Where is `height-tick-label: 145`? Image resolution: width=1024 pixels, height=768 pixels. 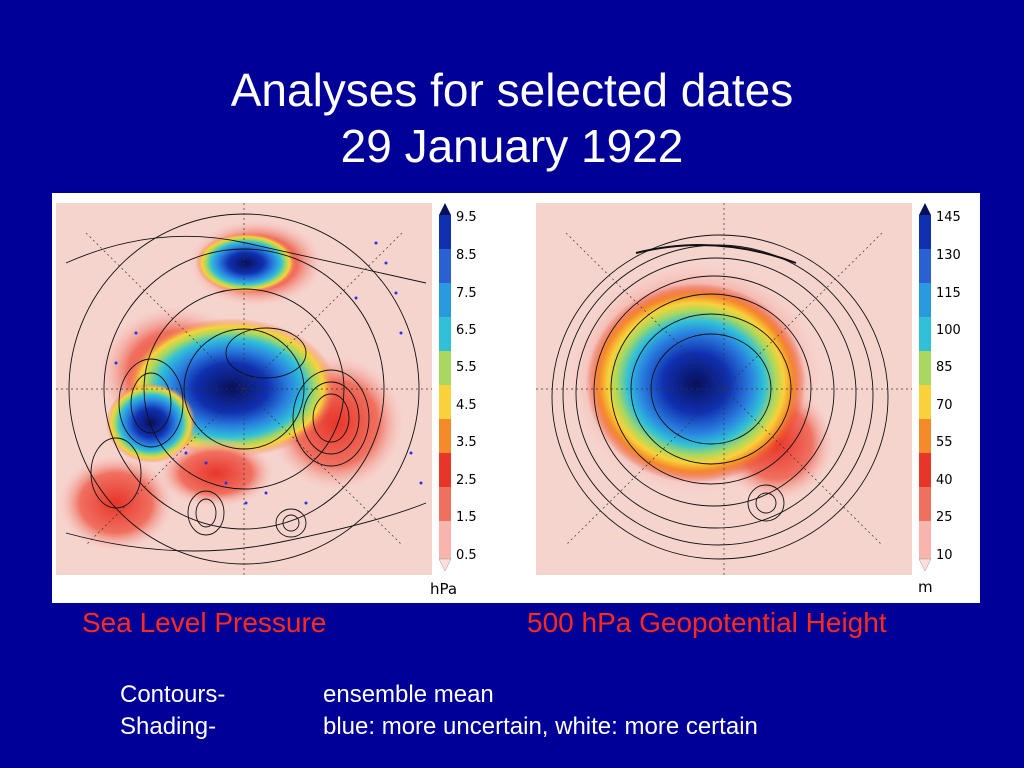
height-tick-label: 145 is located at coordinates (948, 217).